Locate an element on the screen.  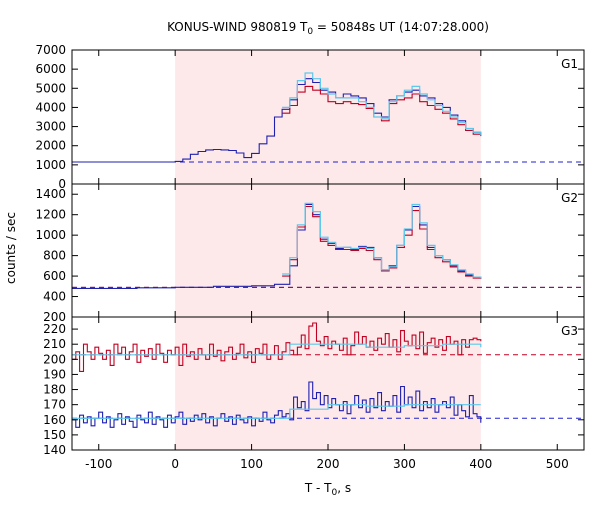
panel-tag-g1: G1 is located at coordinates (569, 64).